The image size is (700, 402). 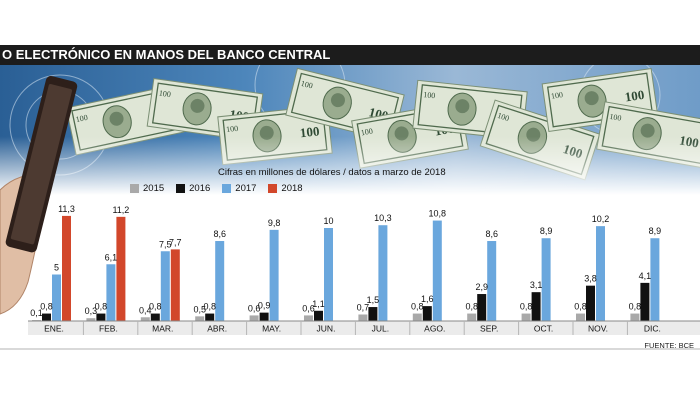 What do you see at coordinates (471, 307) in the screenshot?
I see `data-label-2015-8: 0,8` at bounding box center [471, 307].